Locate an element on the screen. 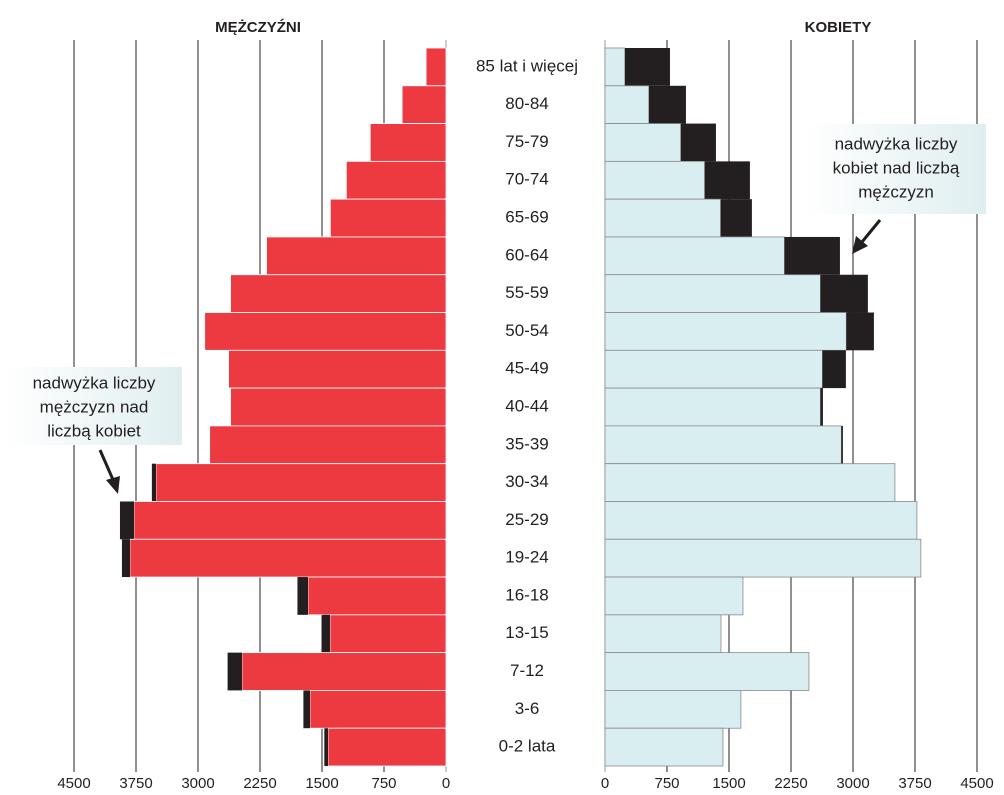  category-label: 7-12 is located at coordinates (527, 670).